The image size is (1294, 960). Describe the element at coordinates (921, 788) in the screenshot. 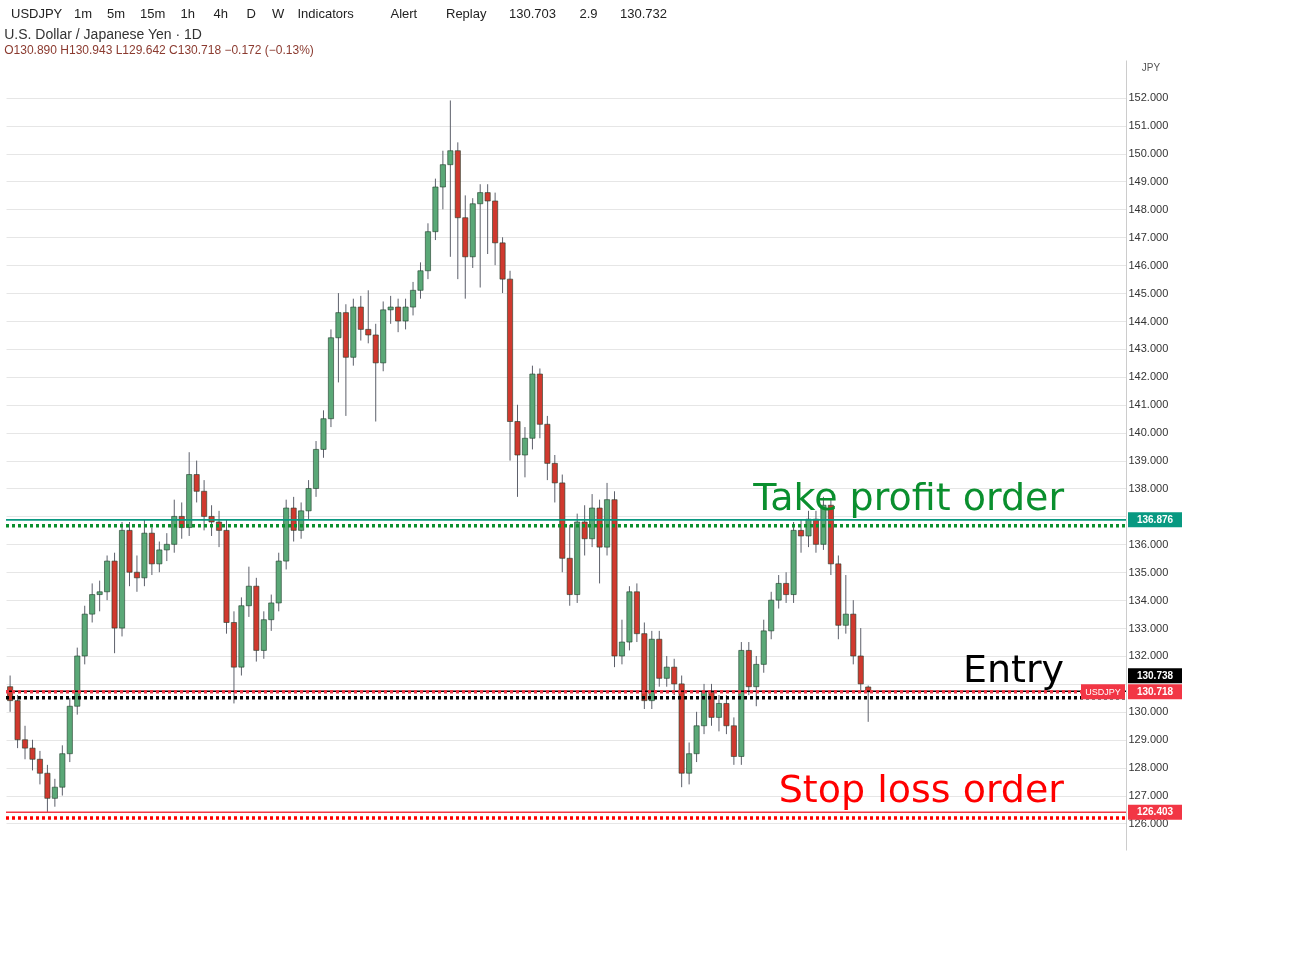

I see `ref-line-label: Stop loss order` at that location.